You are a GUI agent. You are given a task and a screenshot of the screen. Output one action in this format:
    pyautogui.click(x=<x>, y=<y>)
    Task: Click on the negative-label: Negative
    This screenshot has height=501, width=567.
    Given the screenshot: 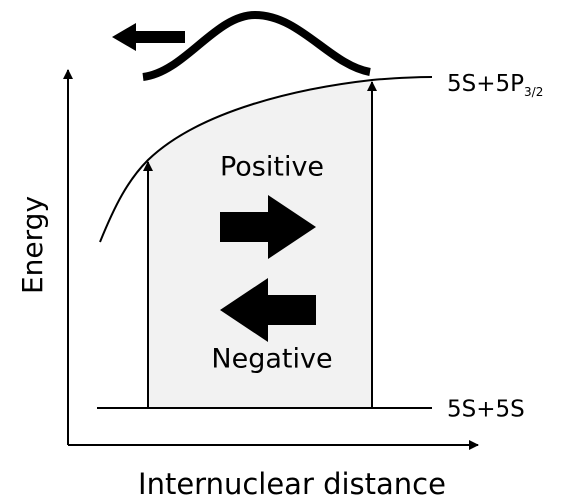 What is the action you would take?
    pyautogui.click(x=271, y=359)
    